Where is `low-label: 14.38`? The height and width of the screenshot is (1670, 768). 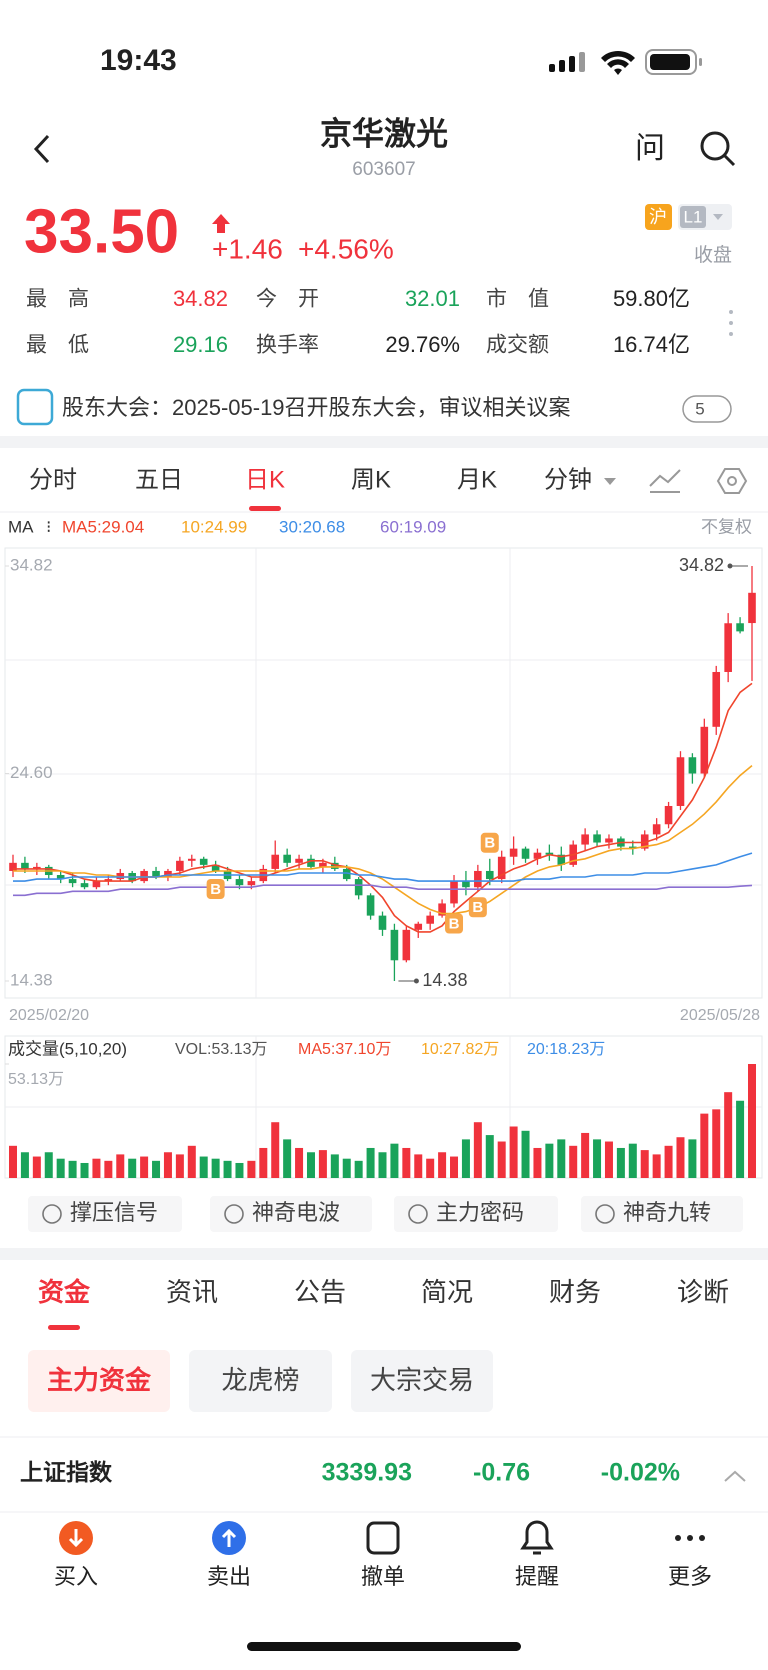 low-label: 14.38 is located at coordinates (444, 980).